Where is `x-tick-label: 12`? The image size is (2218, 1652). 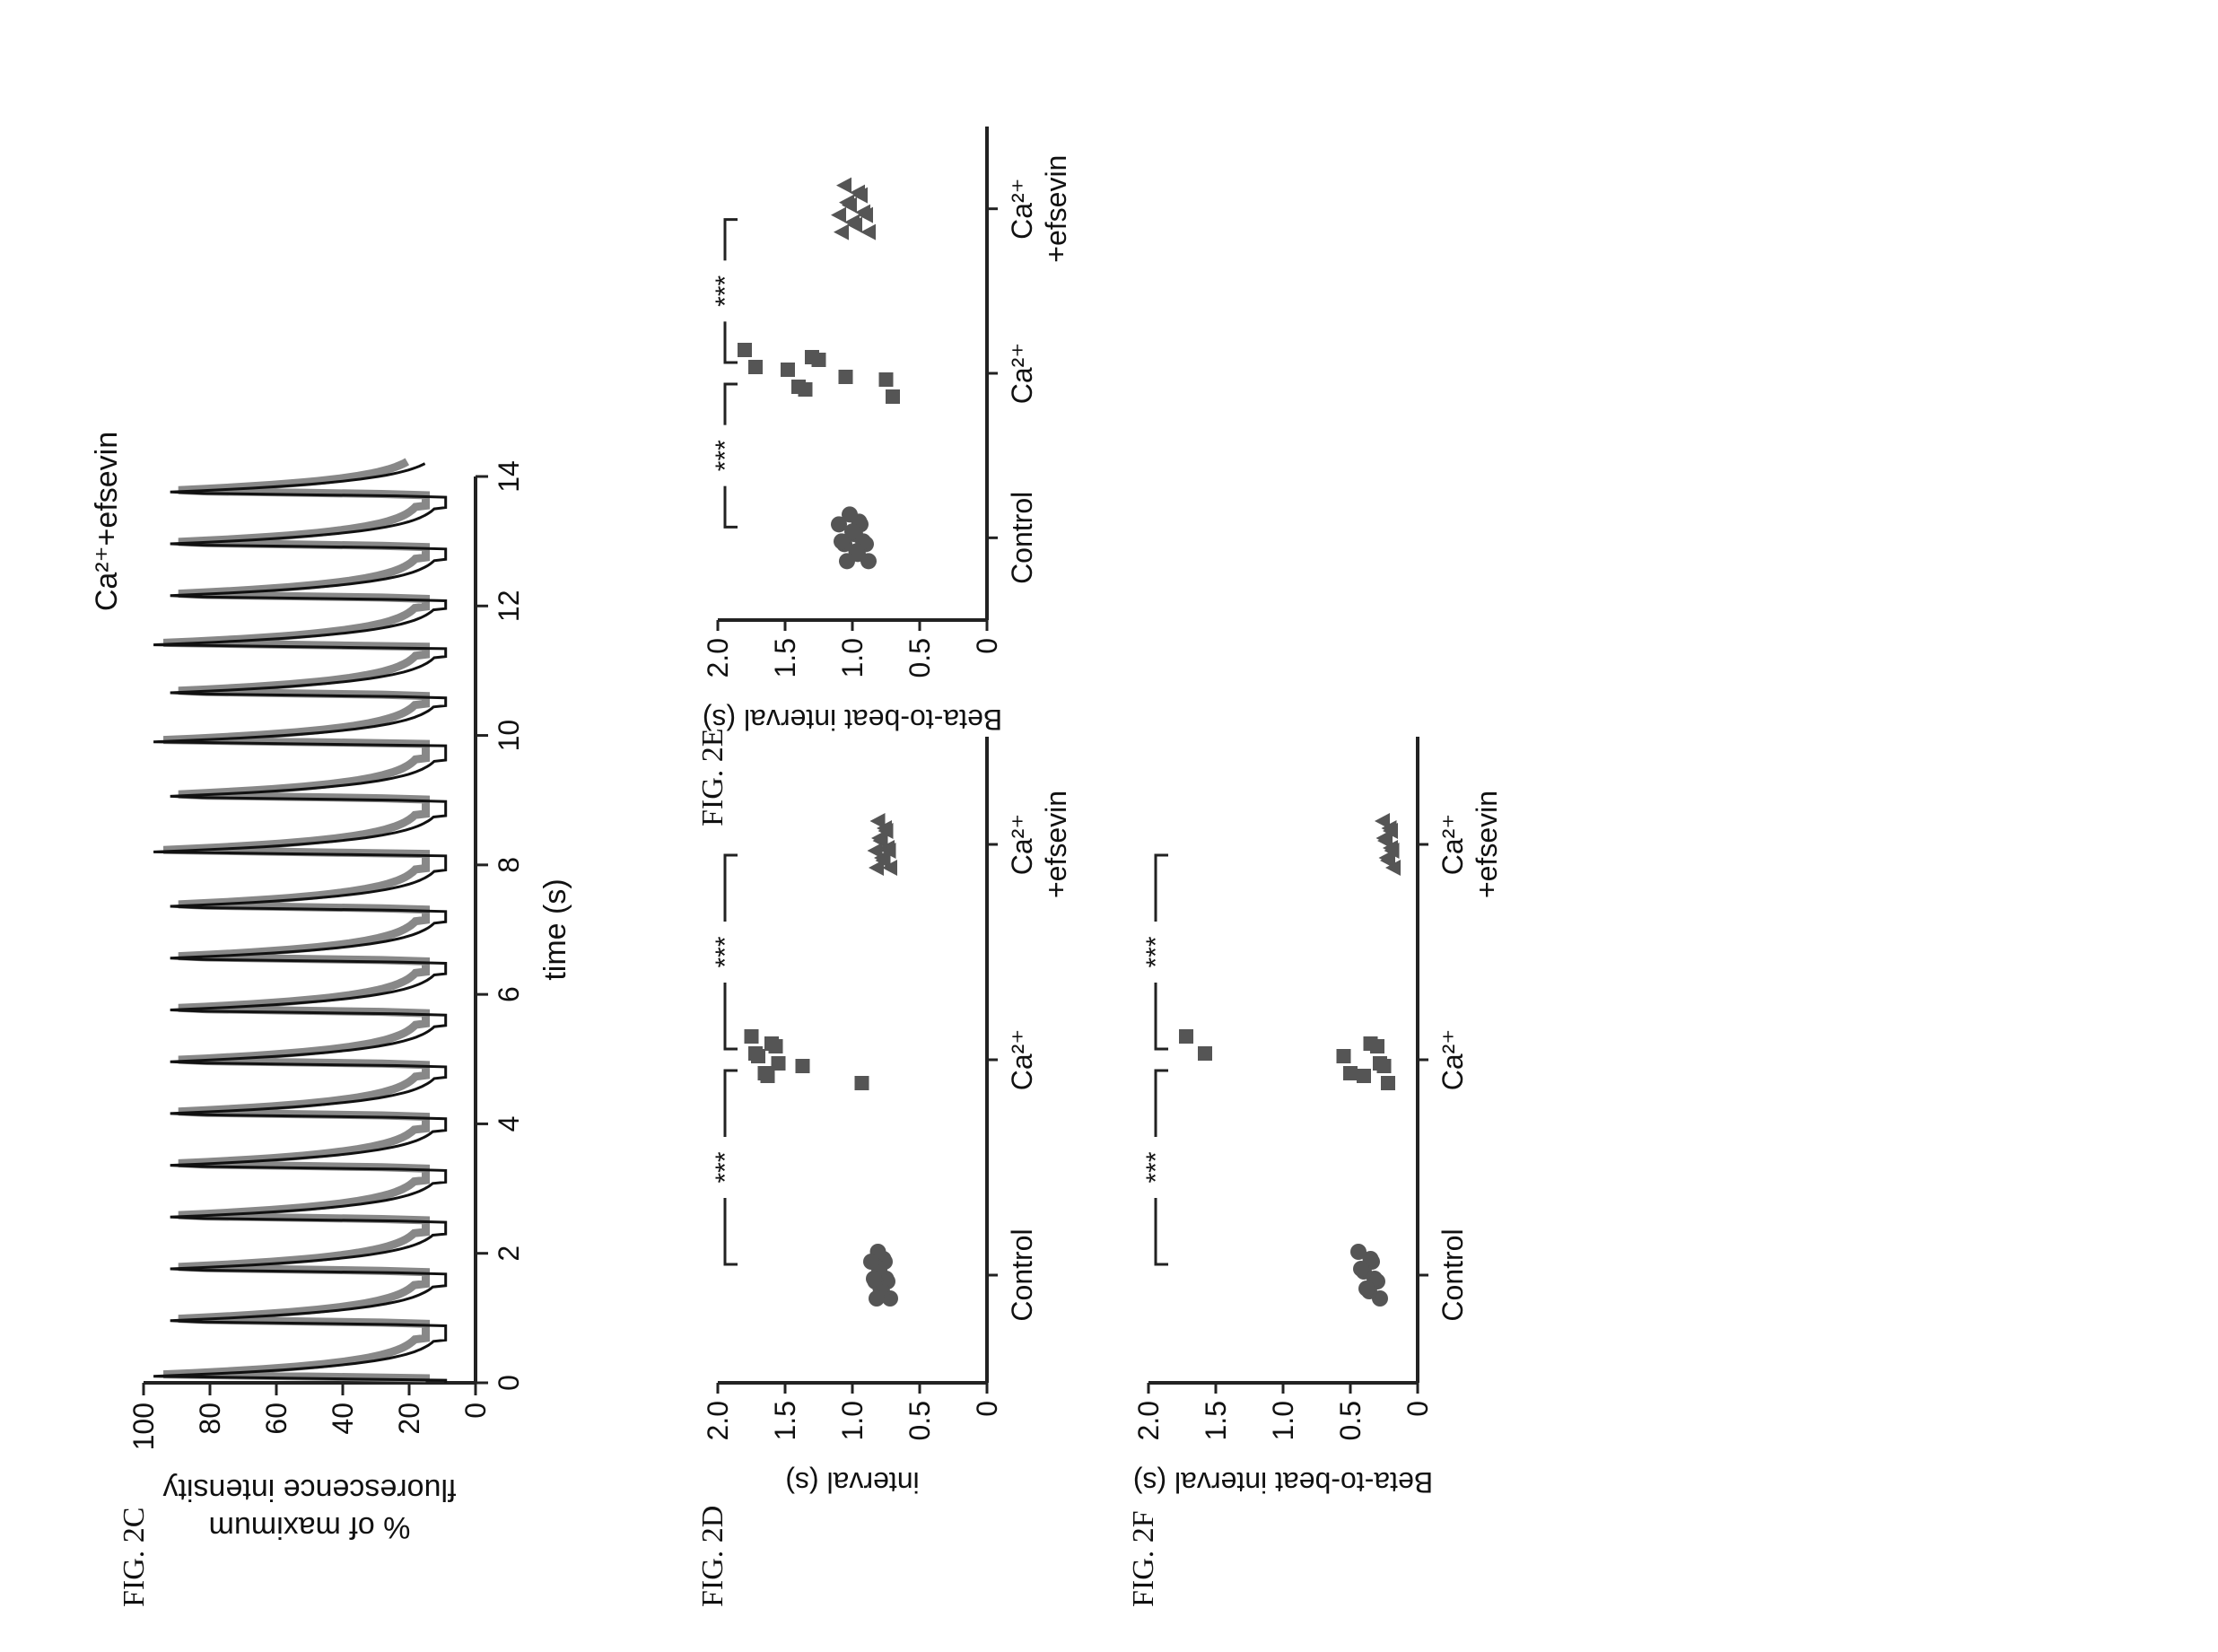 x-tick-label: 12 is located at coordinates (509, 606).